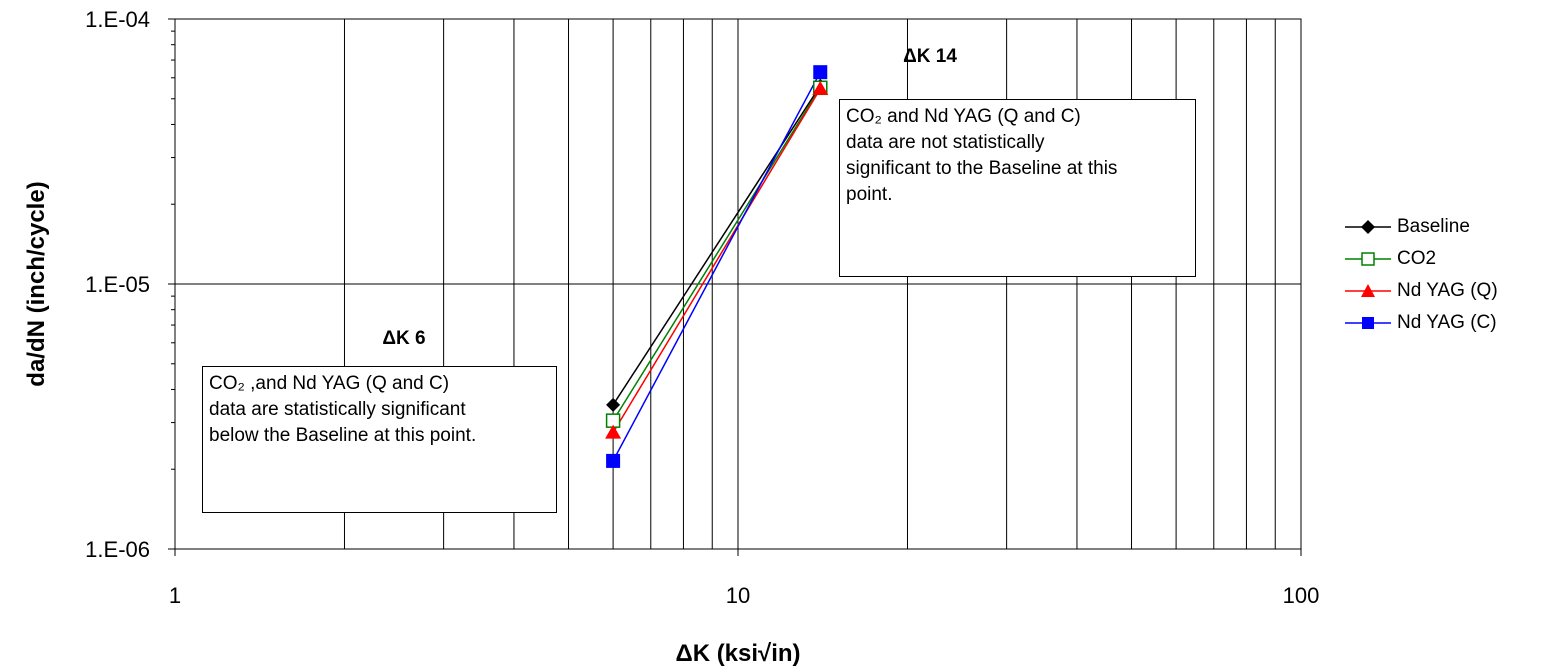 This screenshot has height=672, width=1543. What do you see at coordinates (175, 595) in the screenshot?
I see `x-tick-label: 1` at bounding box center [175, 595].